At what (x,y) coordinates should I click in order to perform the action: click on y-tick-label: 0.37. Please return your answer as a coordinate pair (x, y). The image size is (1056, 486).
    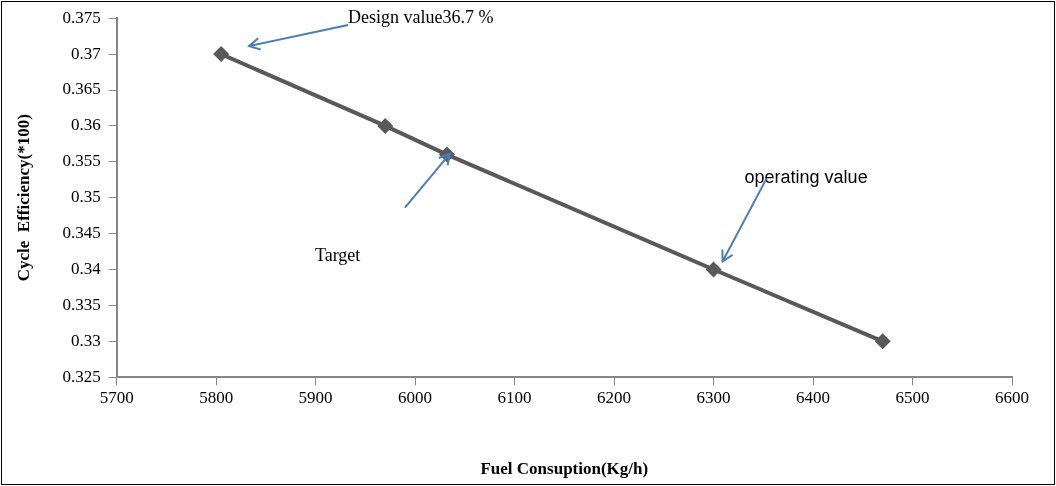
    Looking at the image, I should click on (86, 53).